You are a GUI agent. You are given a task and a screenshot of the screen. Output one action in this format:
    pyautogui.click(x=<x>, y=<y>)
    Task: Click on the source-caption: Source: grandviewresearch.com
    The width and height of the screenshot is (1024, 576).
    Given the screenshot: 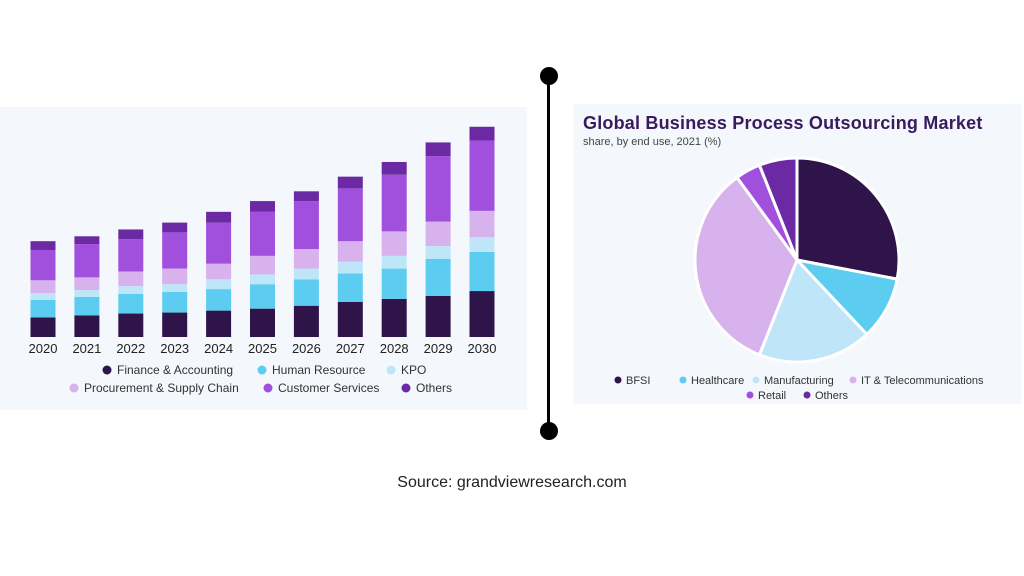 What is the action you would take?
    pyautogui.click(x=512, y=482)
    